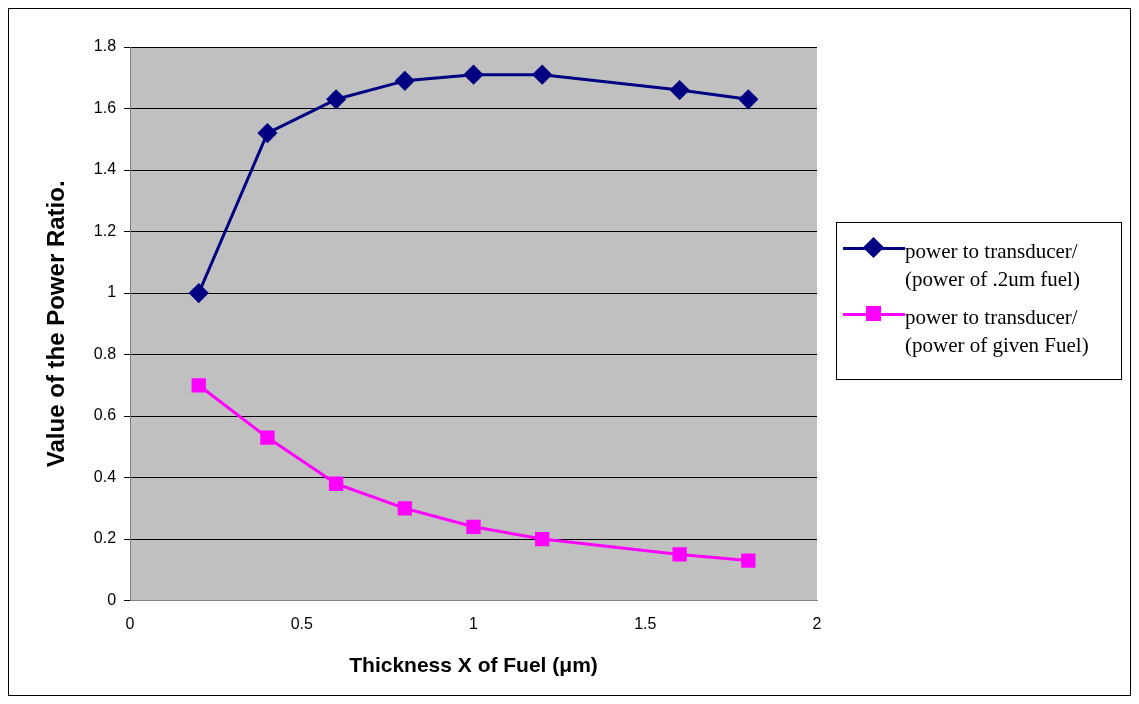 Image resolution: width=1139 pixels, height=704 pixels. Describe the element at coordinates (105, 169) in the screenshot. I see `y-tick-label: 1.4` at that location.